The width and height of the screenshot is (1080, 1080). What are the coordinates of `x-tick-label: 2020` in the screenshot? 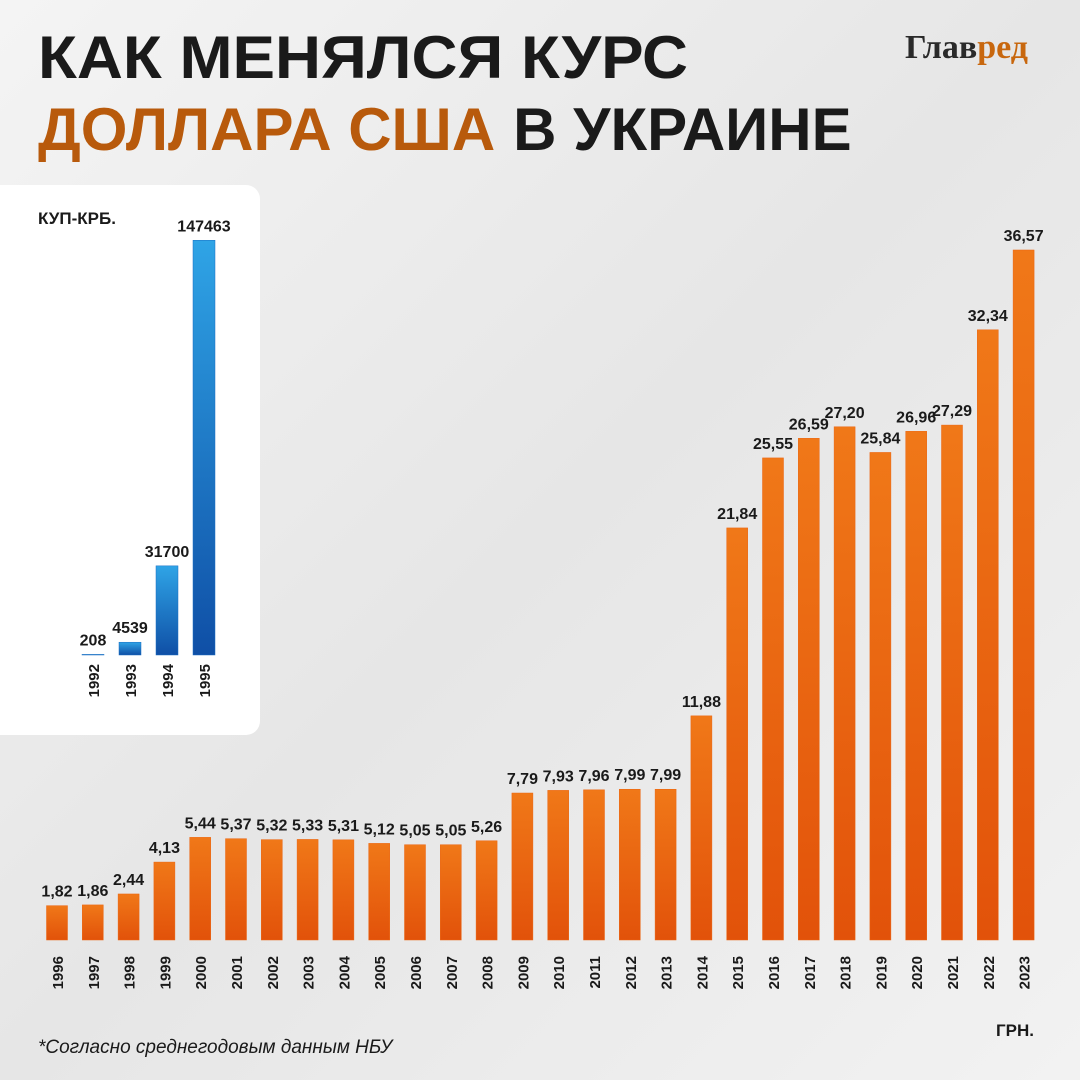 It's located at (917, 972).